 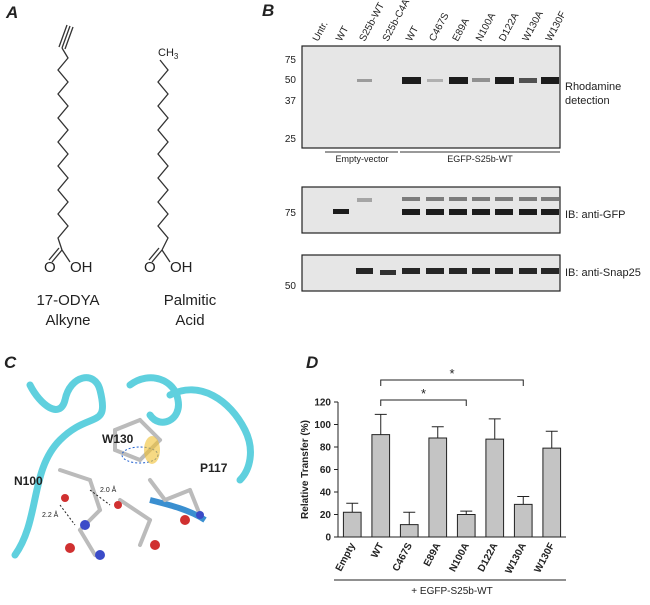 What do you see at coordinates (305, 469) in the screenshot?
I see `y-axis-label: Relative Transfer (%)` at bounding box center [305, 469].